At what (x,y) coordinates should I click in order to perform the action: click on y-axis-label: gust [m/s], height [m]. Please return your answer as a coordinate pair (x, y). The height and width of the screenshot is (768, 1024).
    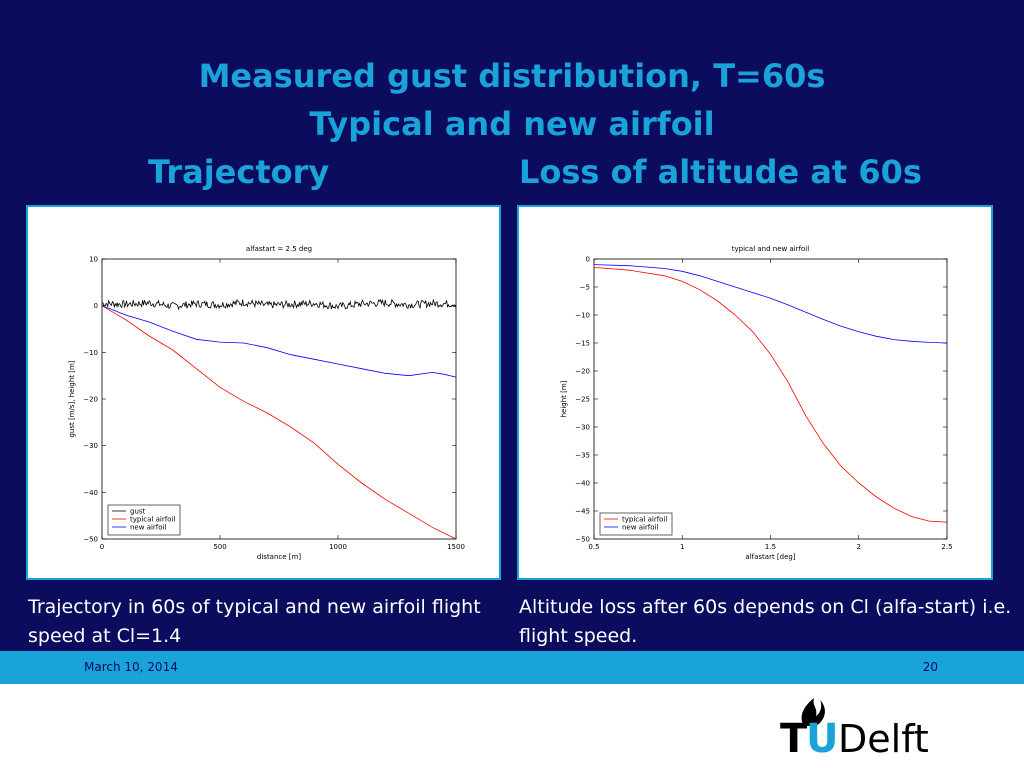
    Looking at the image, I should click on (72, 398).